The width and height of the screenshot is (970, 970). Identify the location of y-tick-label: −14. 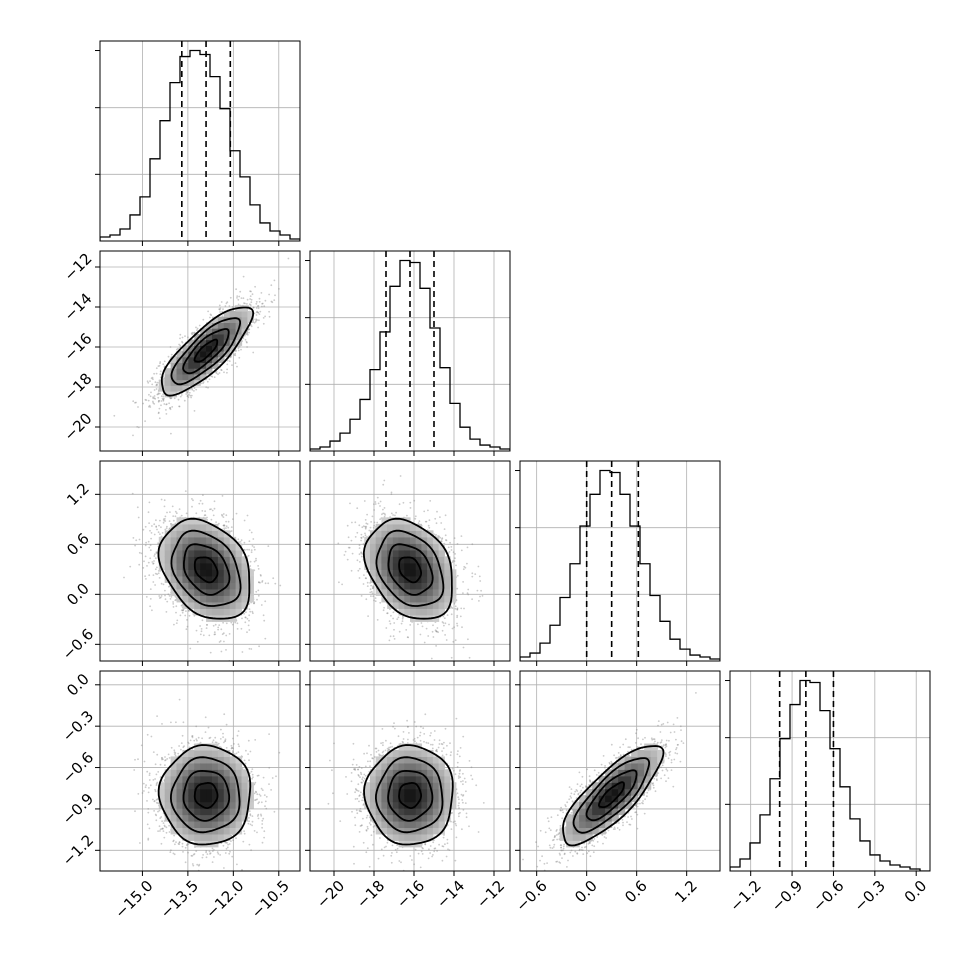
(77, 306).